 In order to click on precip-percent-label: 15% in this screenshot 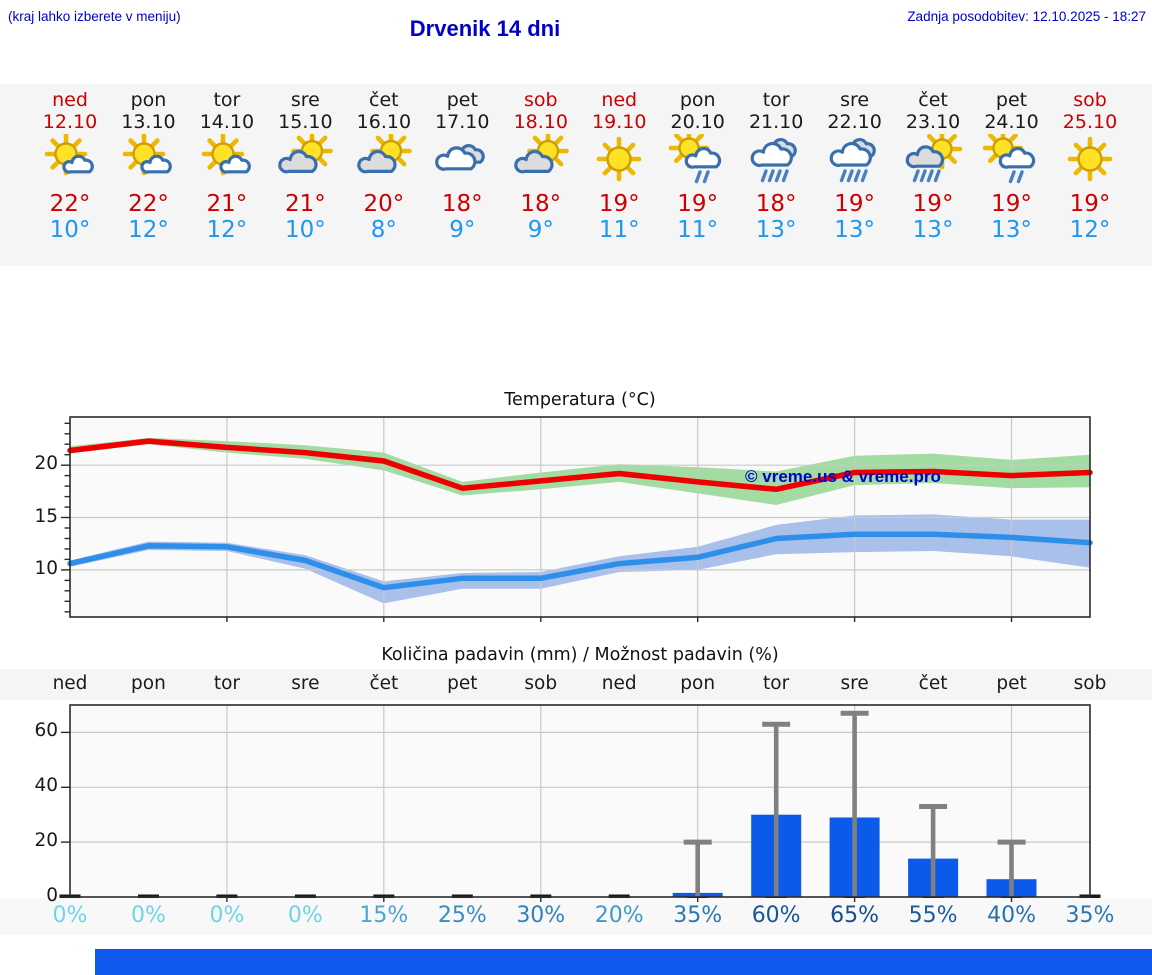, I will do `click(384, 915)`.